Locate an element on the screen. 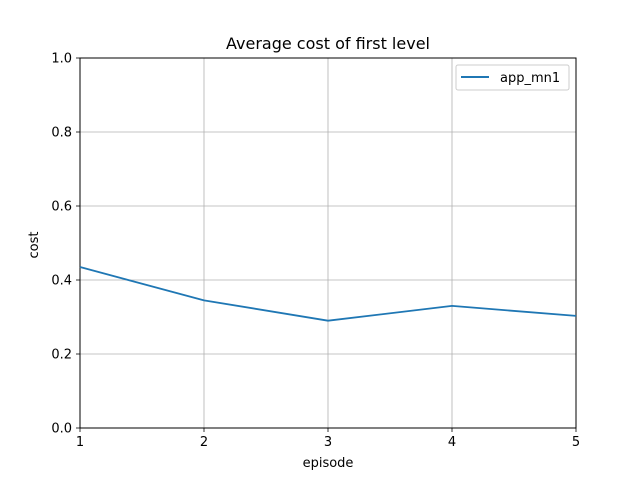 This screenshot has height=480, width=640. y-tick-label: 0.2 is located at coordinates (61, 355).